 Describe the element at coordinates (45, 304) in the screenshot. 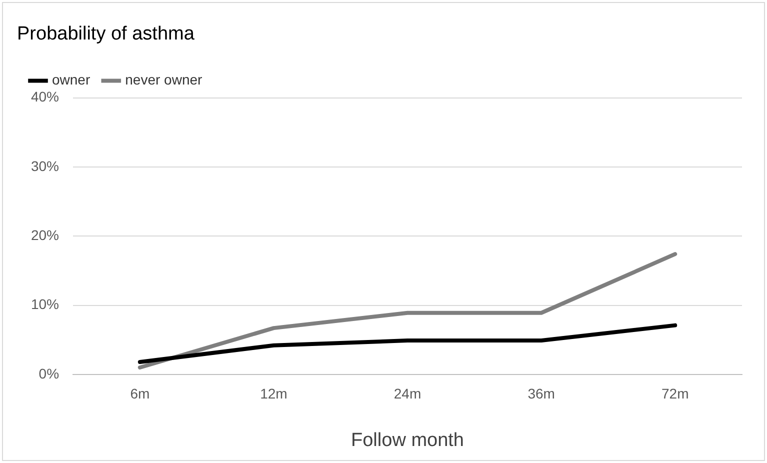

I see `y-tick-label: 10%` at that location.